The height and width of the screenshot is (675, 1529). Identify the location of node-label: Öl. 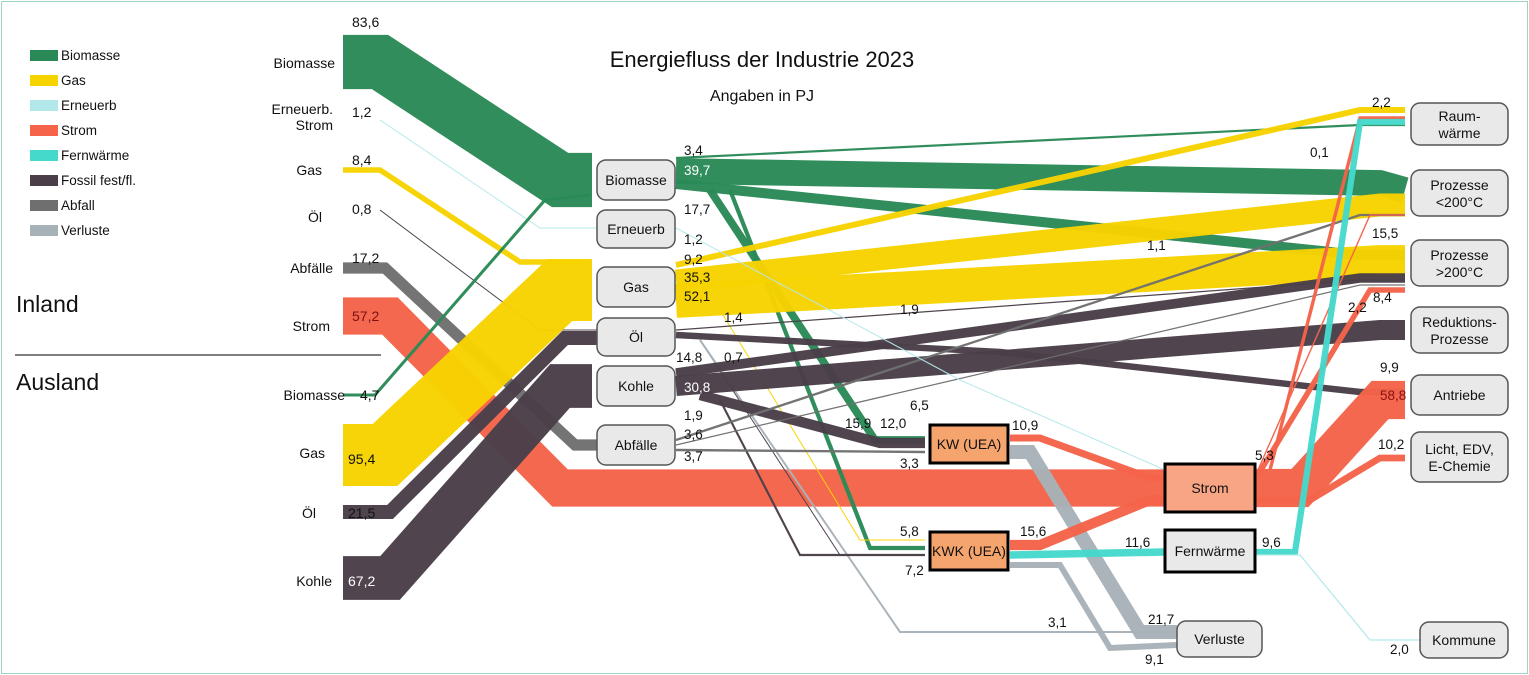
(636, 336).